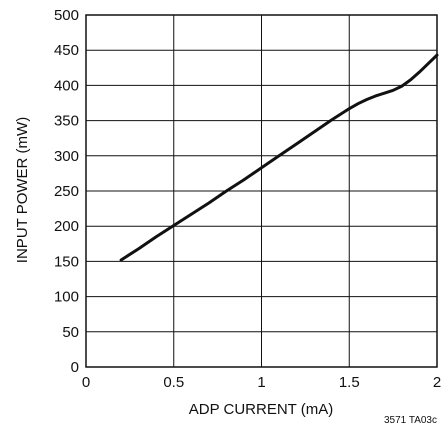 This screenshot has width=443, height=427. Describe the element at coordinates (66, 261) in the screenshot. I see `y-tick-label: 150` at that location.